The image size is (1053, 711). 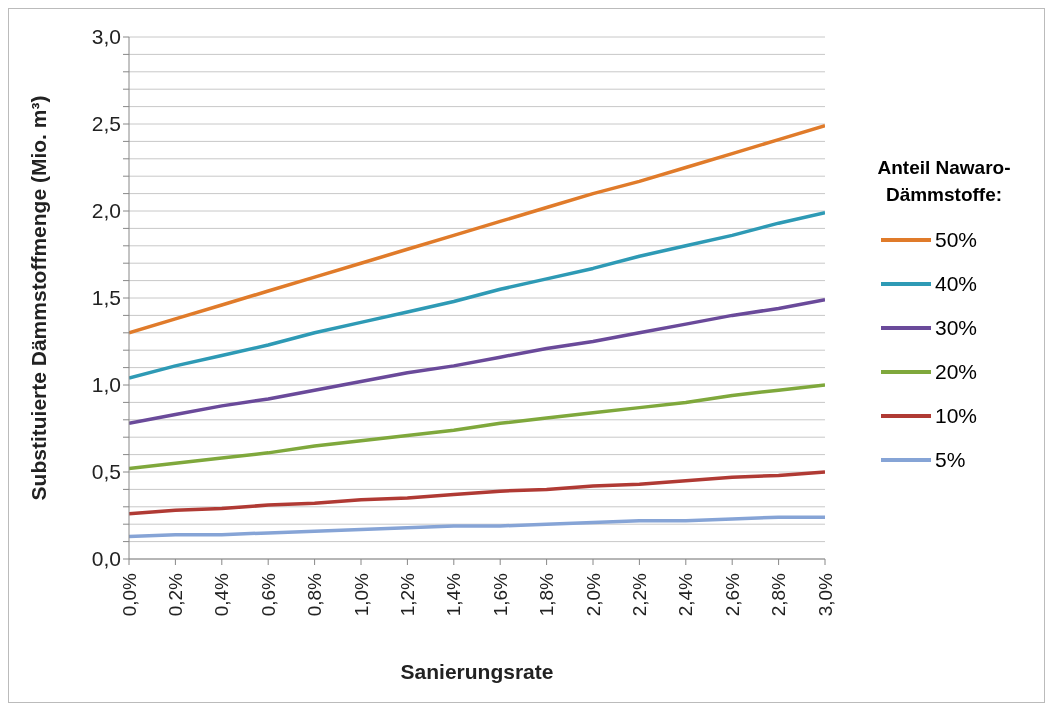 What do you see at coordinates (222, 594) in the screenshot?
I see `x-tick-label: 0,4%` at bounding box center [222, 594].